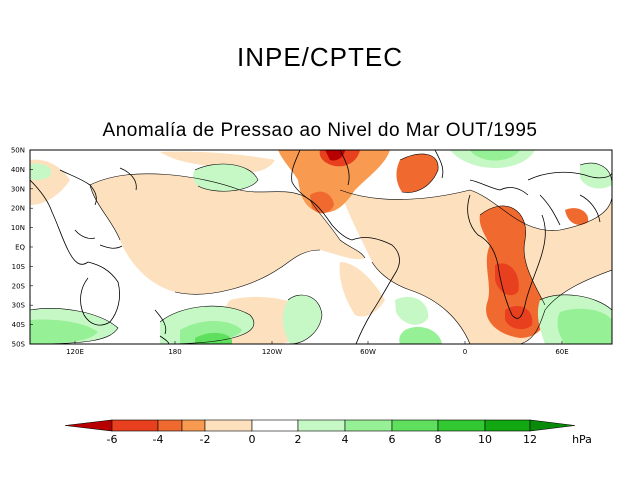 The height and width of the screenshot is (494, 640). I want to click on lat-label-30n: 30N, so click(18, 189).